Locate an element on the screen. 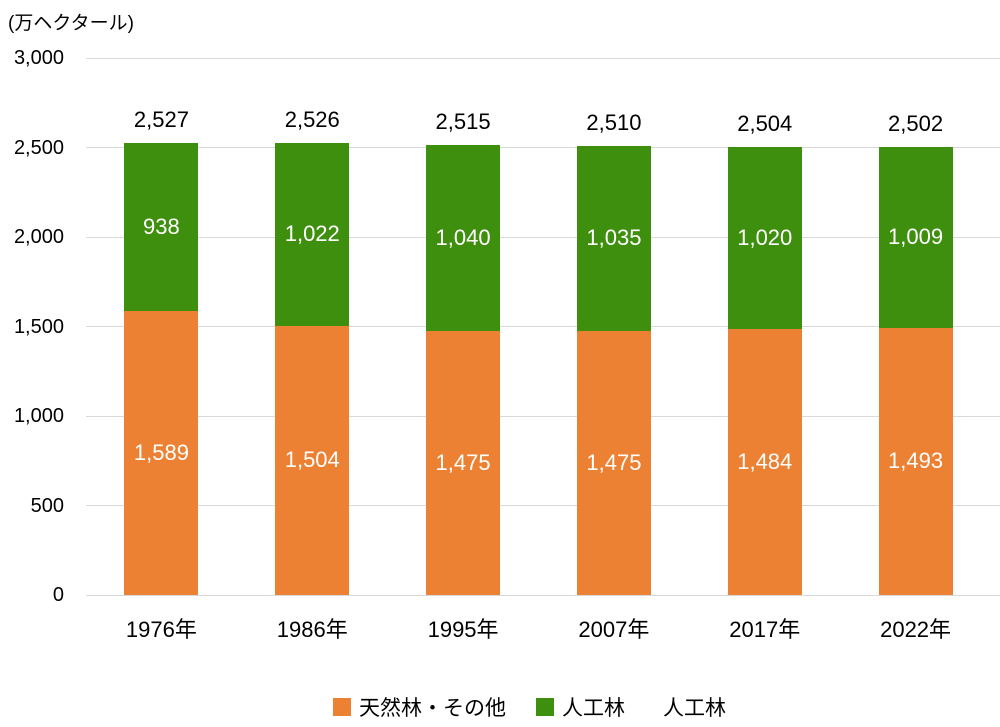  bar-segment-planted-forest: 1,040 is located at coordinates (463, 237).